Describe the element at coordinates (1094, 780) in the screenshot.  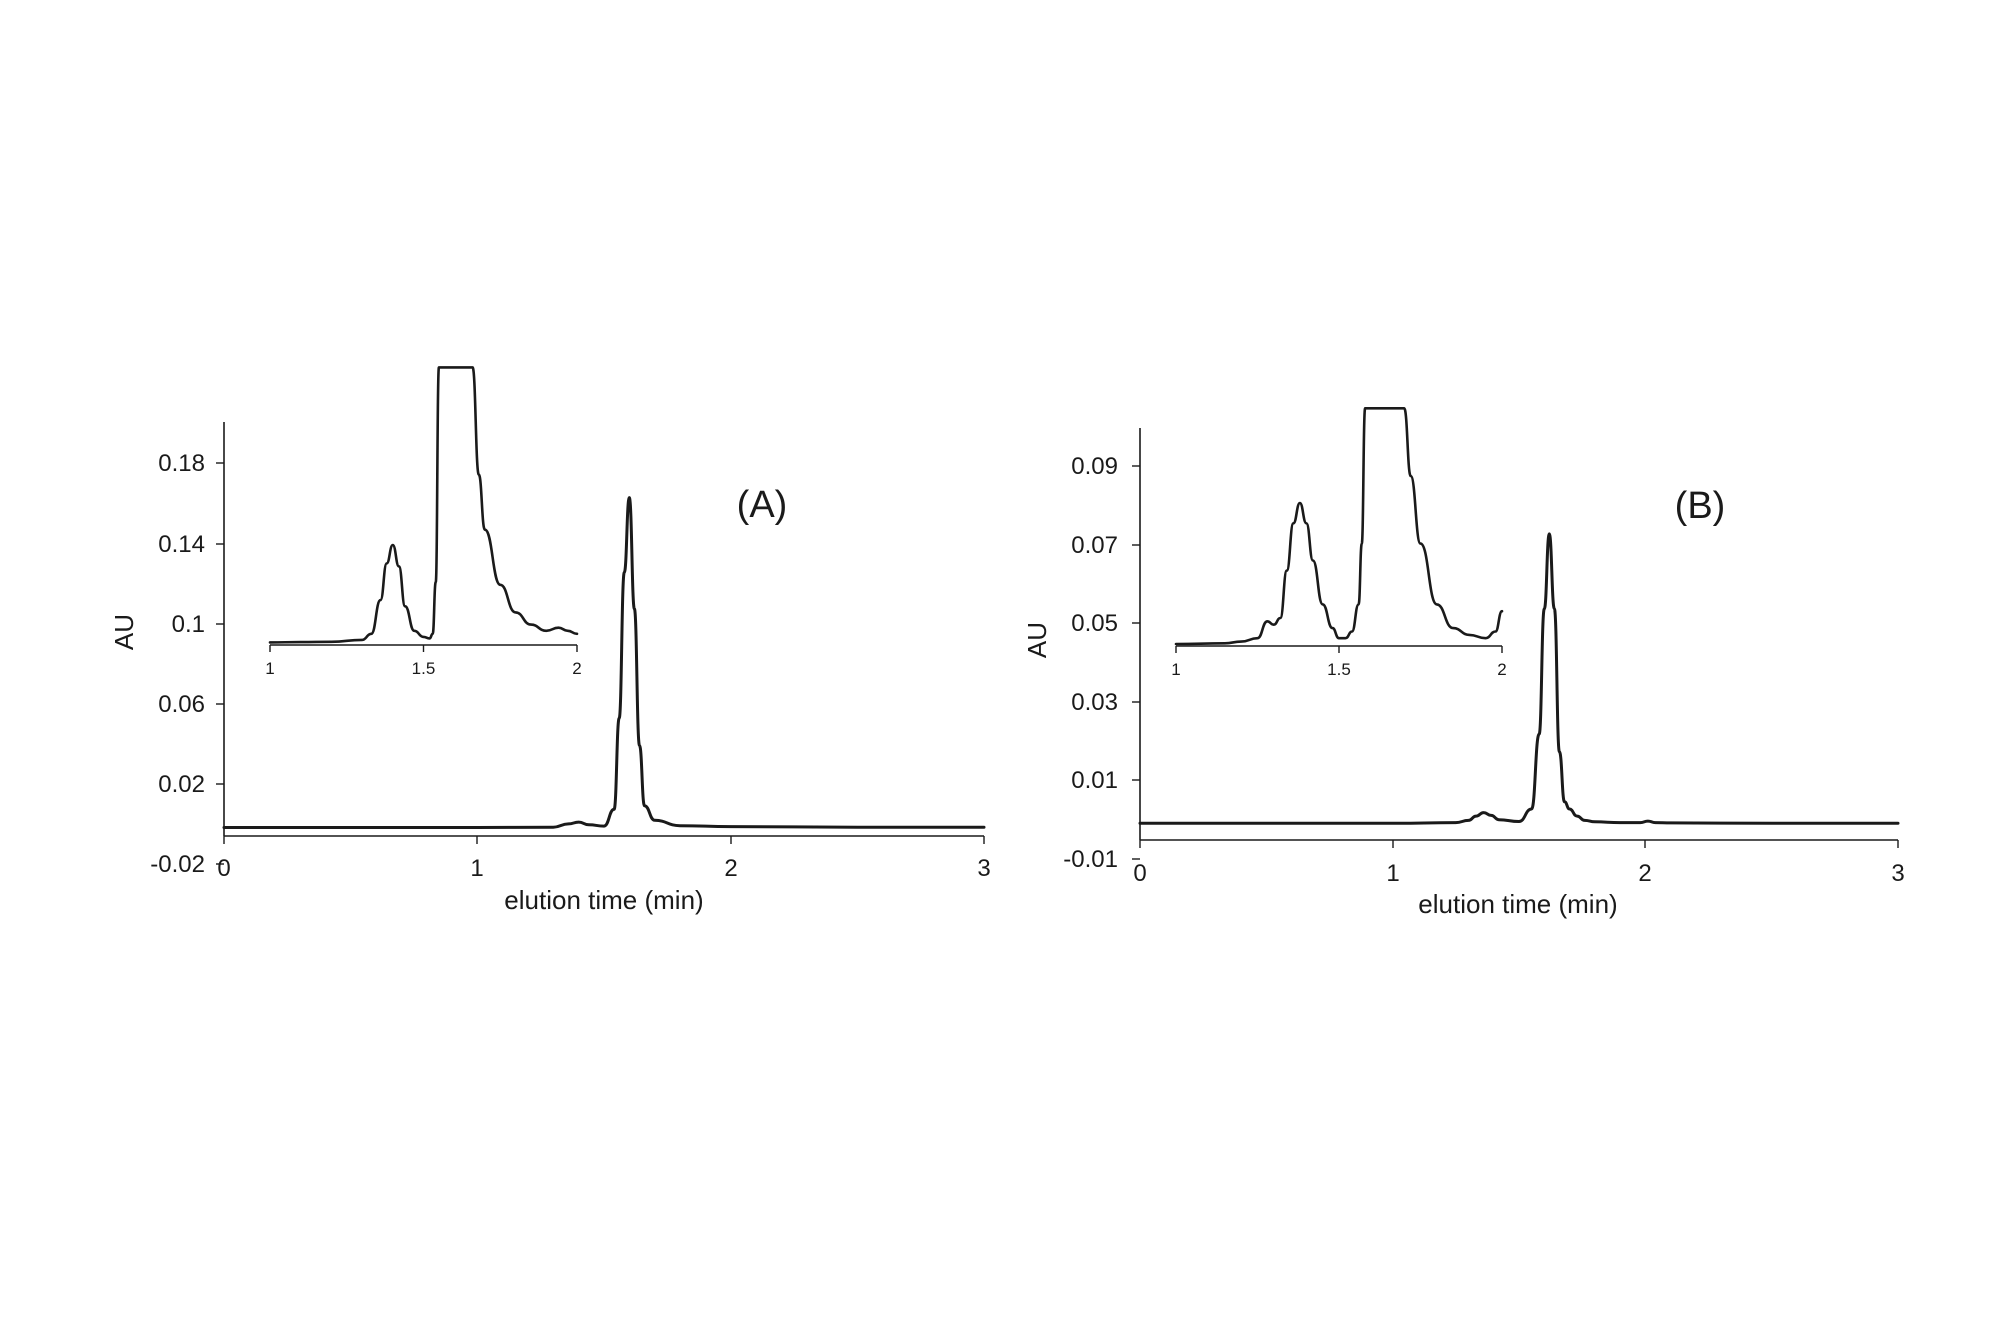
I see `panel-b-y-tick-label: 0.01` at that location.